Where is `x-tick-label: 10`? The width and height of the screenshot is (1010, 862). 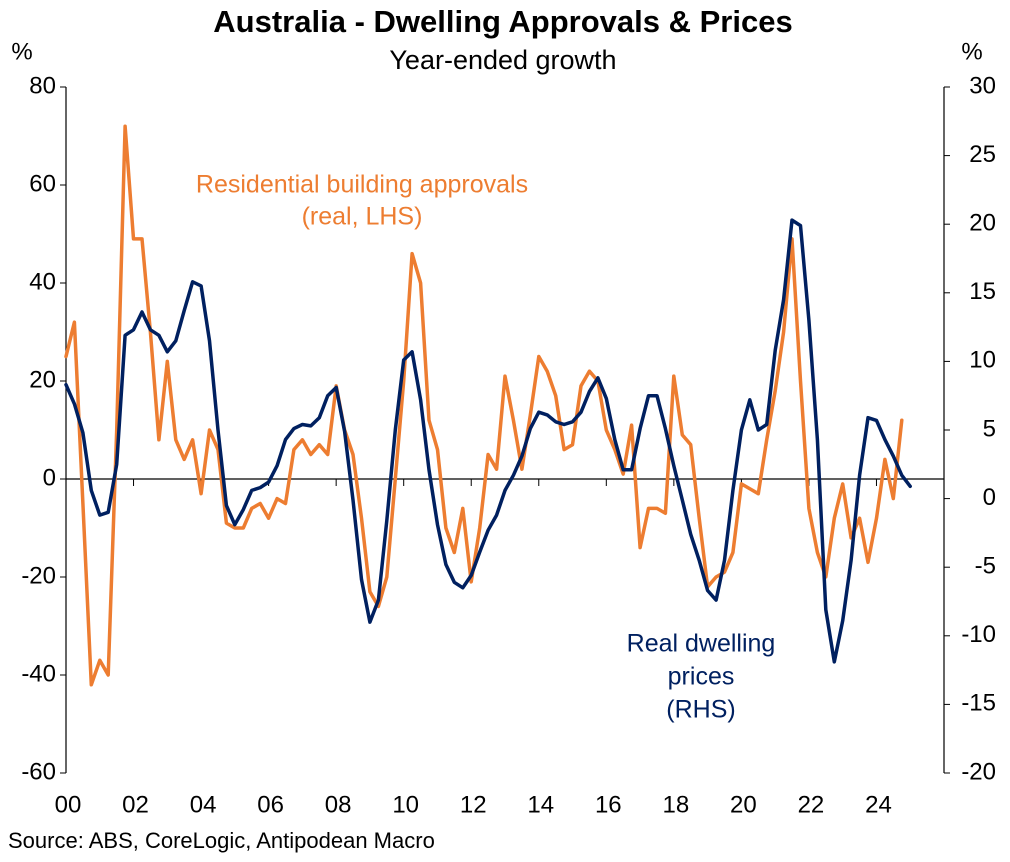
x-tick-label: 10 is located at coordinates (405, 804).